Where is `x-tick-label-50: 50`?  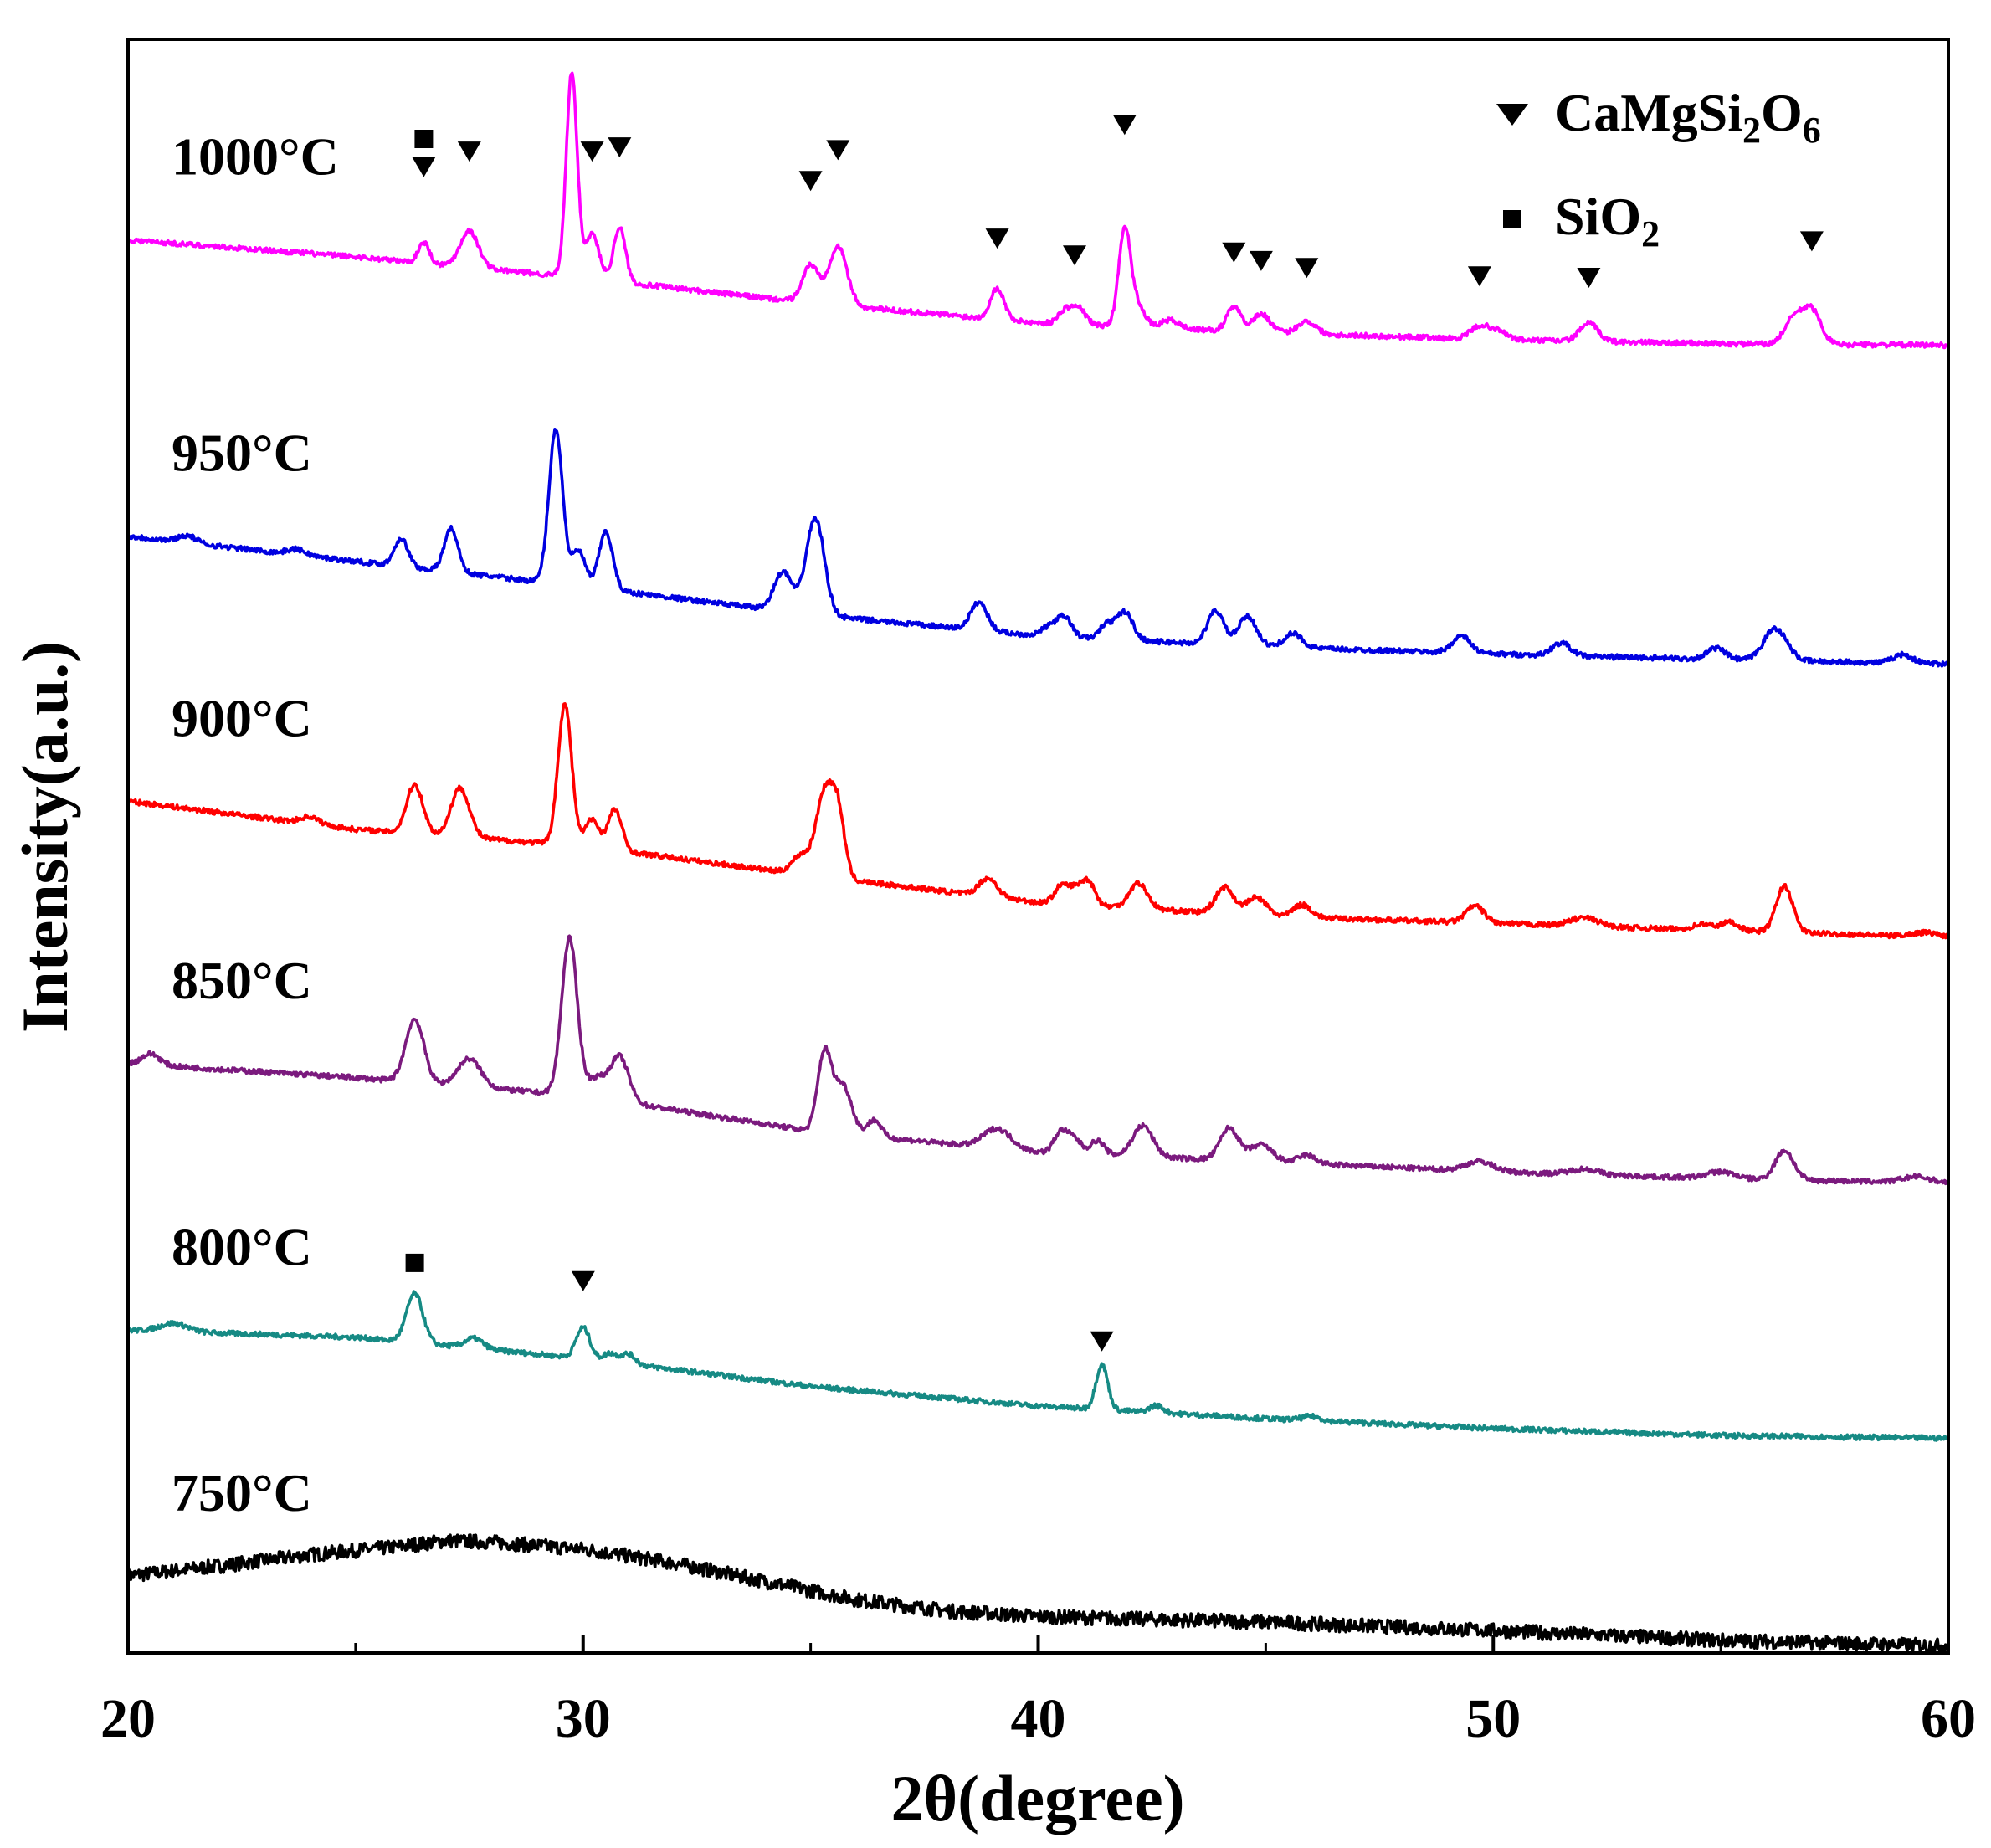 x-tick-label-50: 50 is located at coordinates (1493, 1718).